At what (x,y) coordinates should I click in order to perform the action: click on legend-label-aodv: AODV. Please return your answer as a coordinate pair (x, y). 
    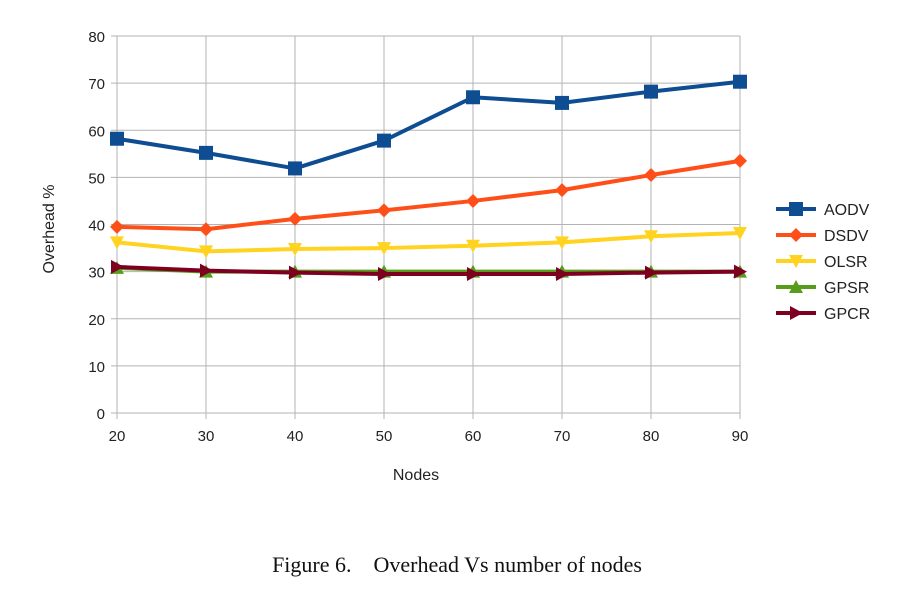
    Looking at the image, I should click on (847, 210).